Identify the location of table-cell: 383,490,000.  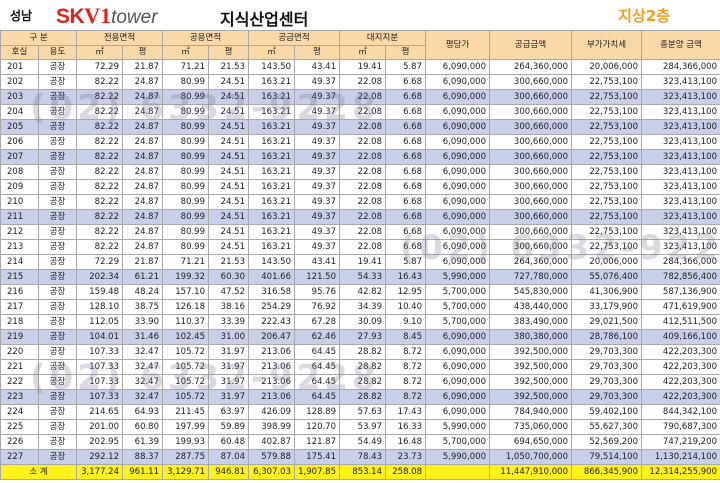
(530, 322).